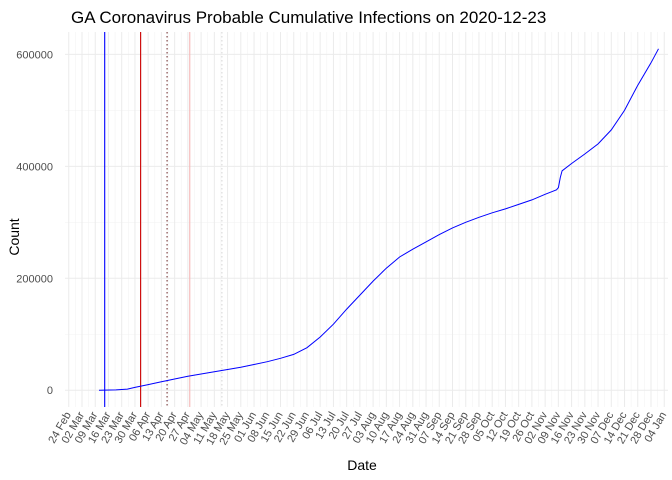  Describe the element at coordinates (14, 236) in the screenshot. I see `y-axis-title: Count` at that location.